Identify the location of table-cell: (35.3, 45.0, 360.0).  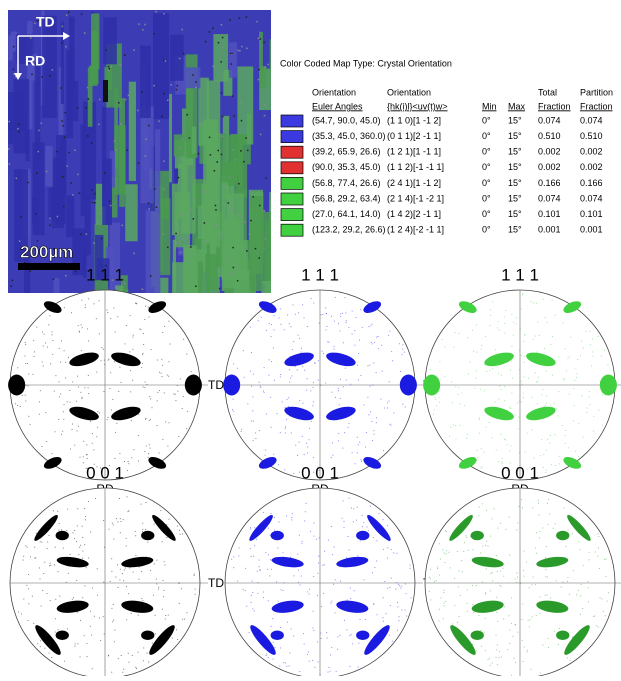
(349, 136).